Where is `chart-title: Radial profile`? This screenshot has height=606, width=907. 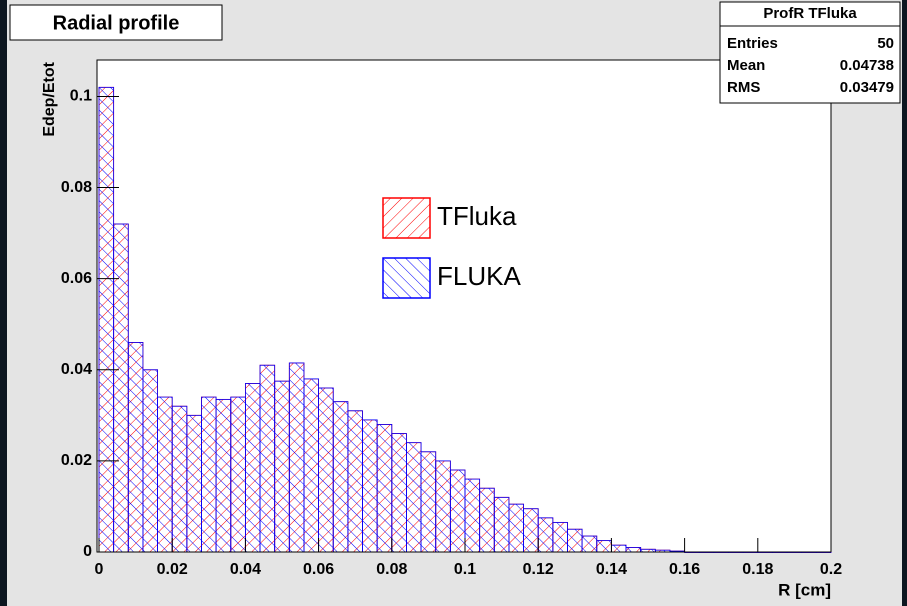 chart-title: Radial profile is located at coordinates (116, 23).